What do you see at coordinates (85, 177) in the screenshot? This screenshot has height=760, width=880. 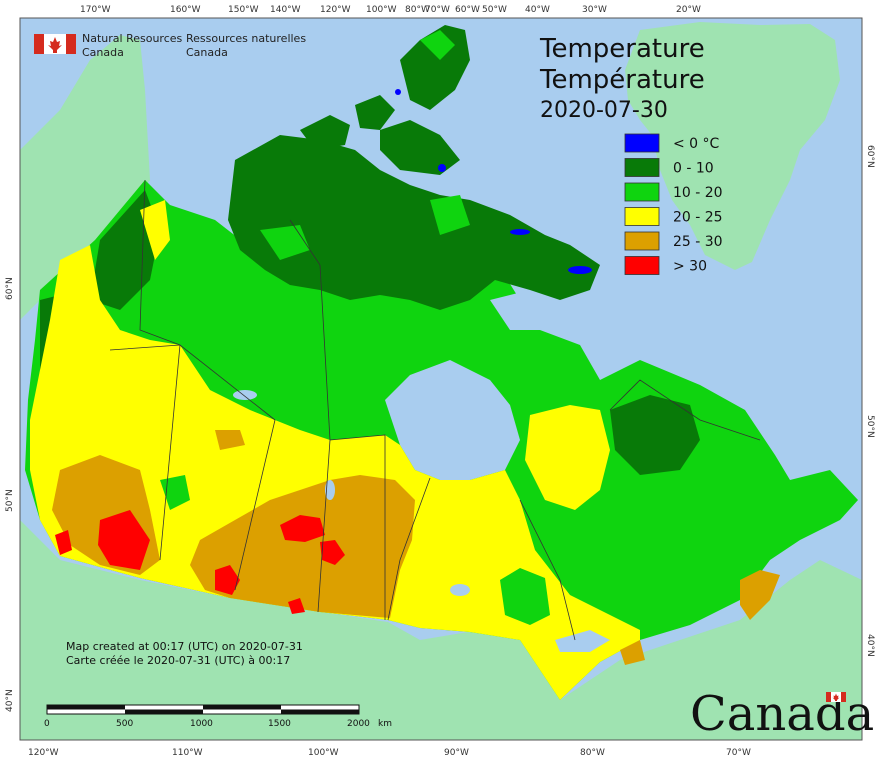 I see `alaska` at bounding box center [85, 177].